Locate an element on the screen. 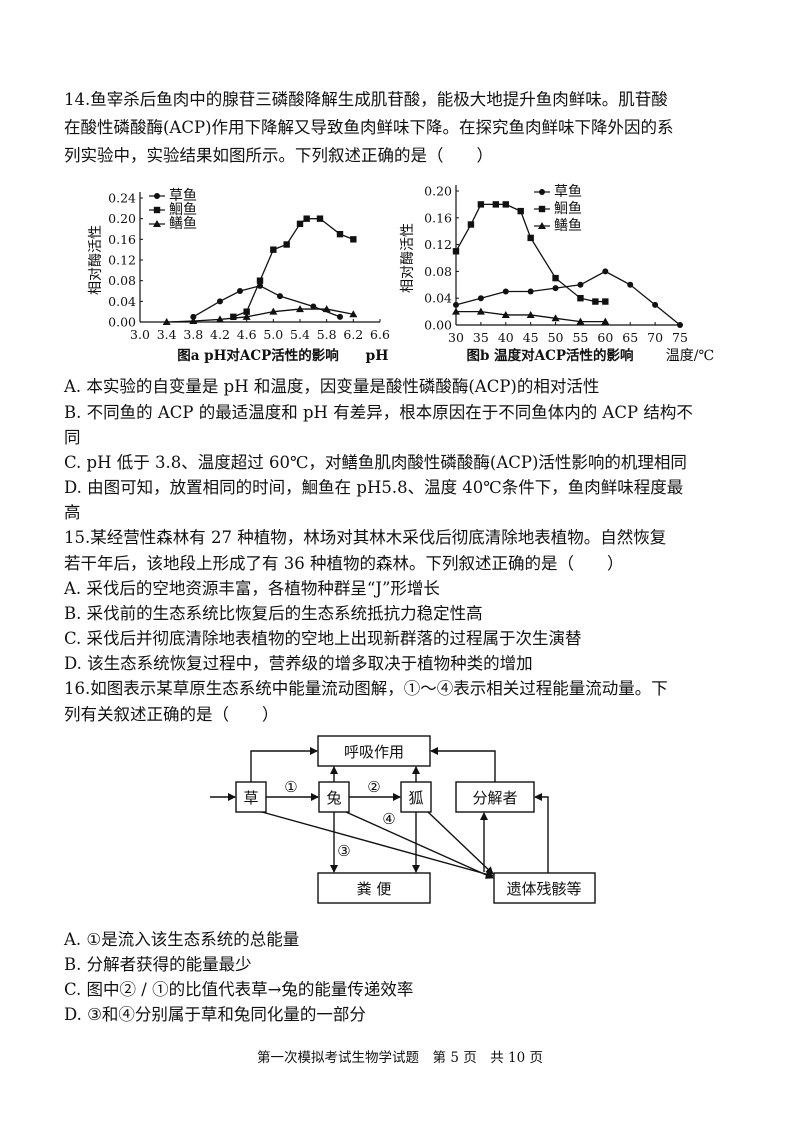  chart-a-y-tick-label: 0.00 is located at coordinates (122, 322).